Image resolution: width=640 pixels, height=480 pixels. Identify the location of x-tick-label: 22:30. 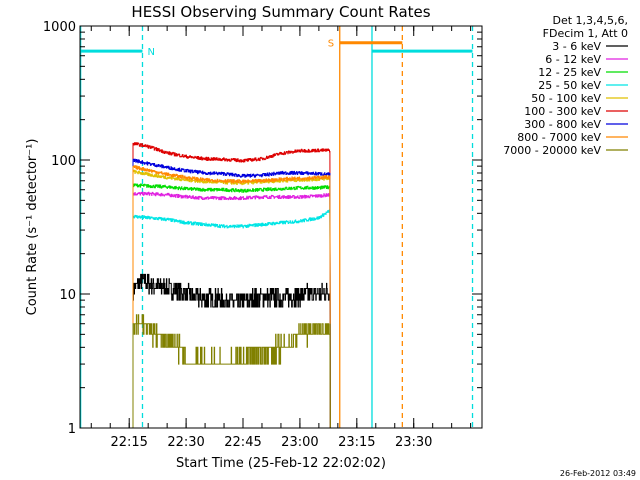
(185, 442).